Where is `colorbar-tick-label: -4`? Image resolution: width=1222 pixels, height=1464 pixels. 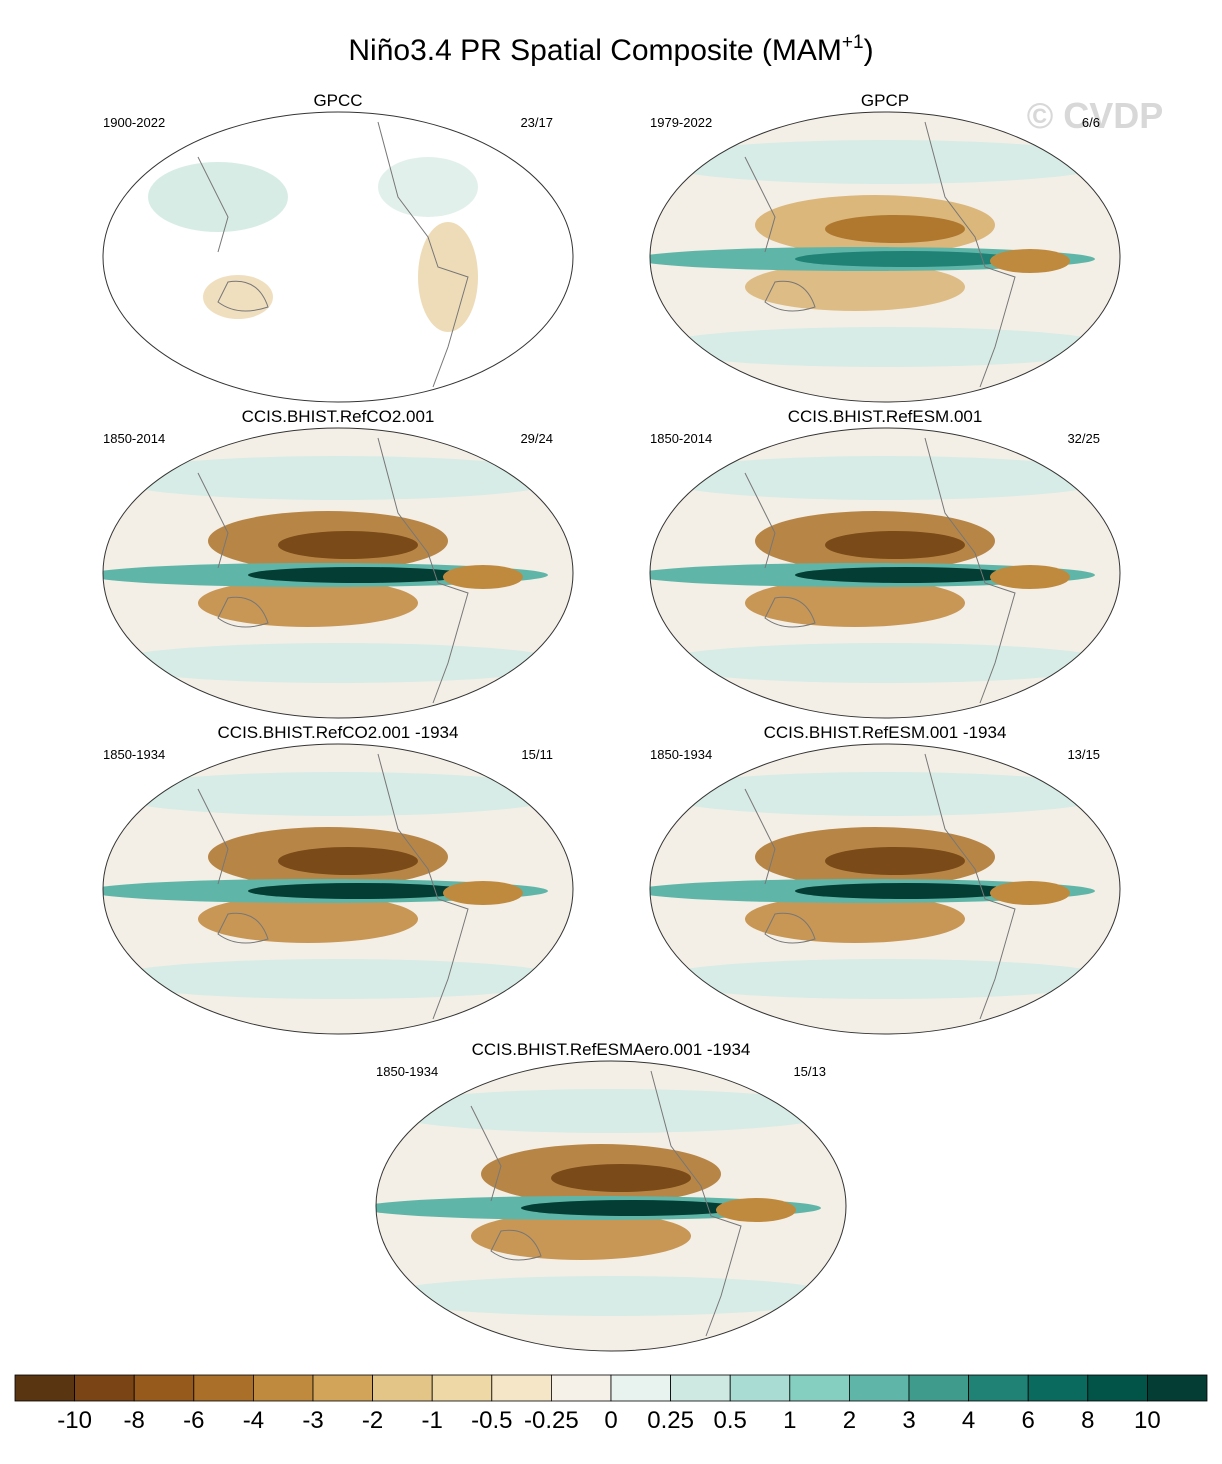
colorbar-tick-label: -4 is located at coordinates (253, 1420).